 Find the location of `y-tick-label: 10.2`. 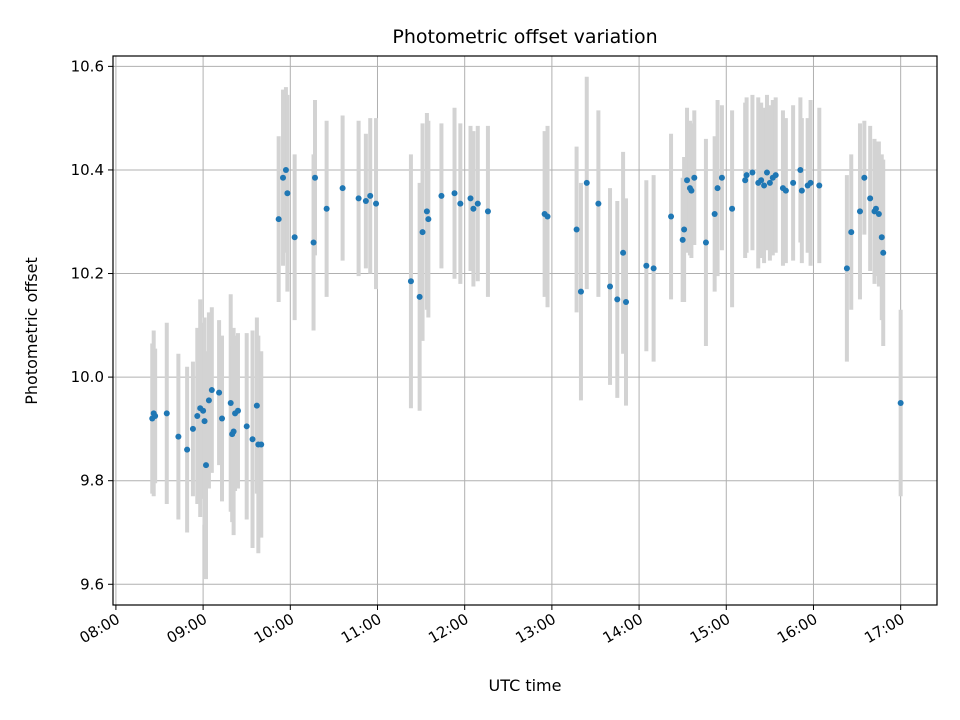

y-tick-label: 10.2 is located at coordinates (87, 274).